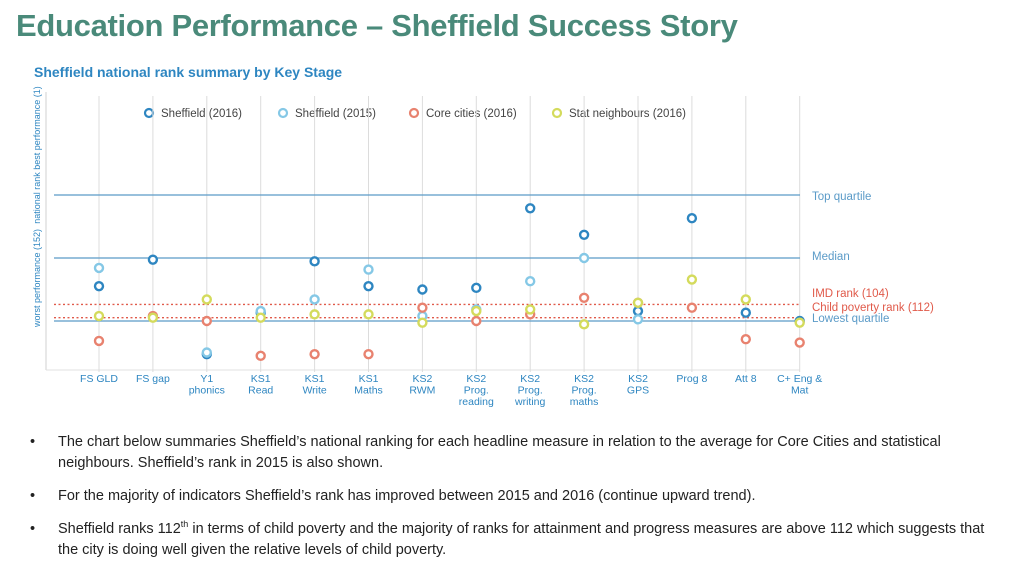  I want to click on category-label: reading, so click(476, 402).